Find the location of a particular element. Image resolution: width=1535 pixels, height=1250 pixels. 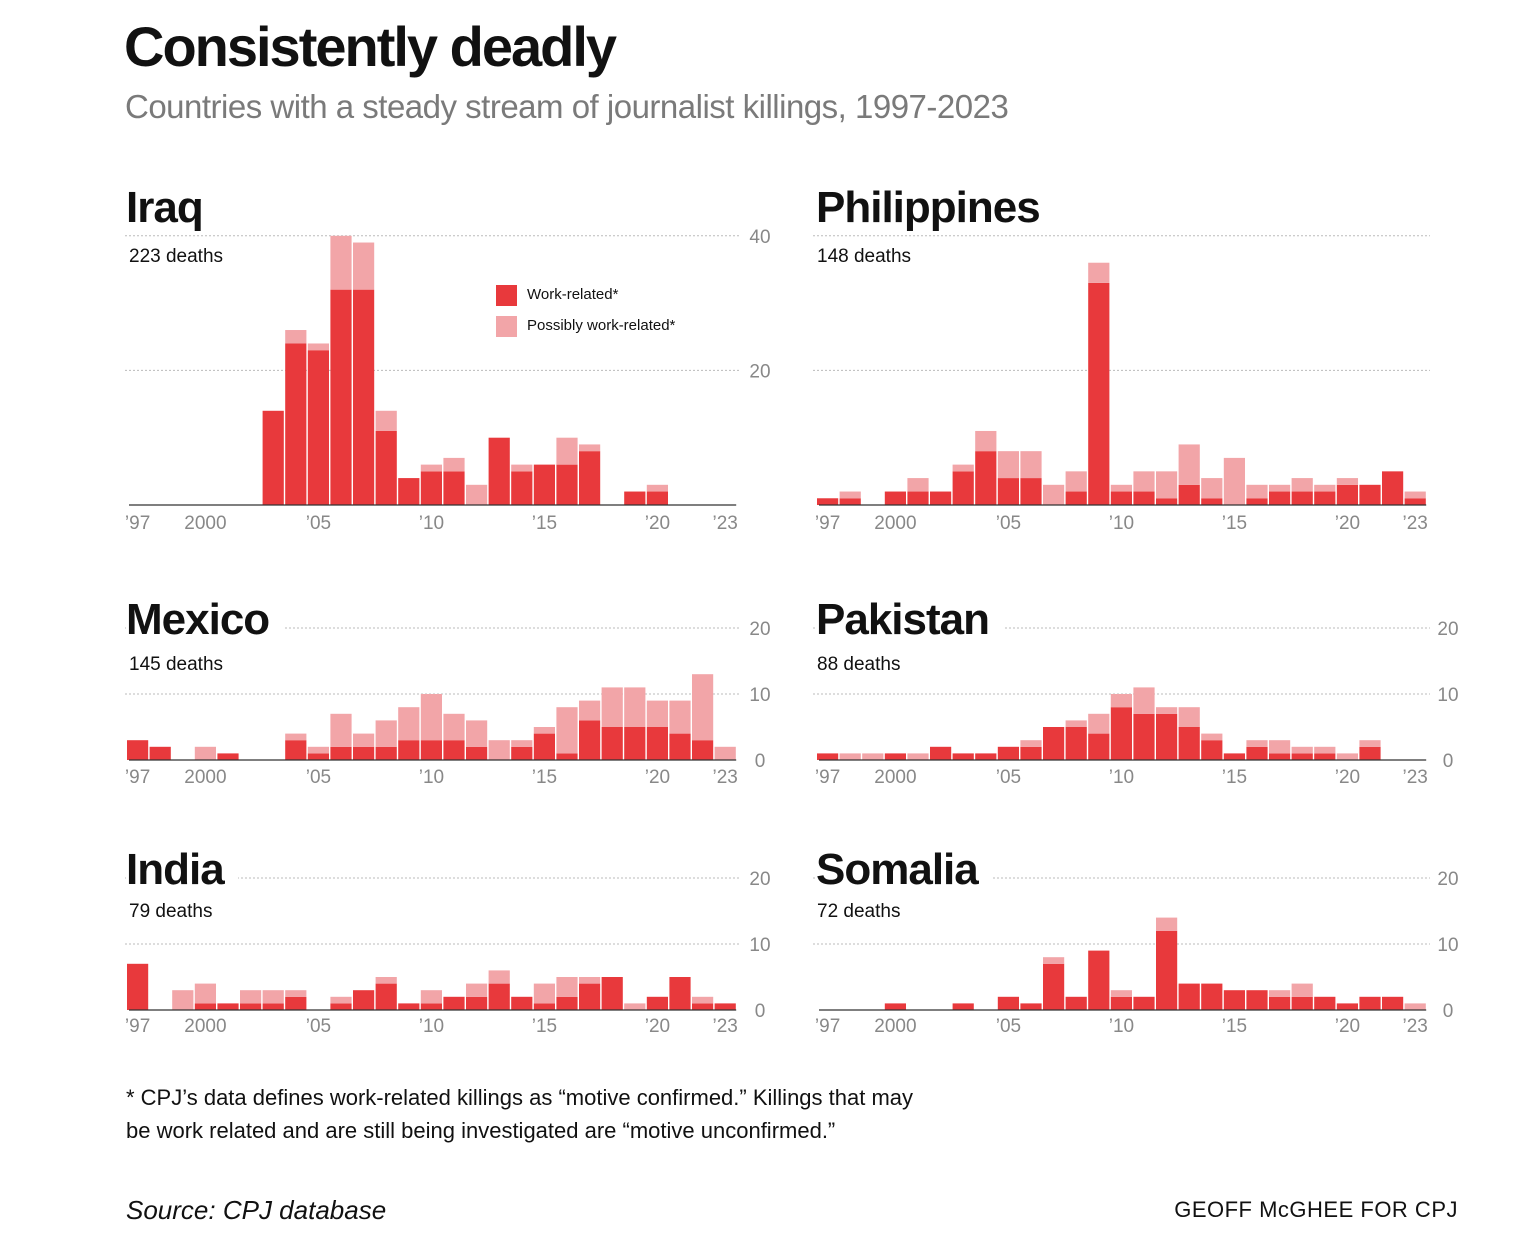

panel-title-iraq: Iraq is located at coordinates (171, 208).